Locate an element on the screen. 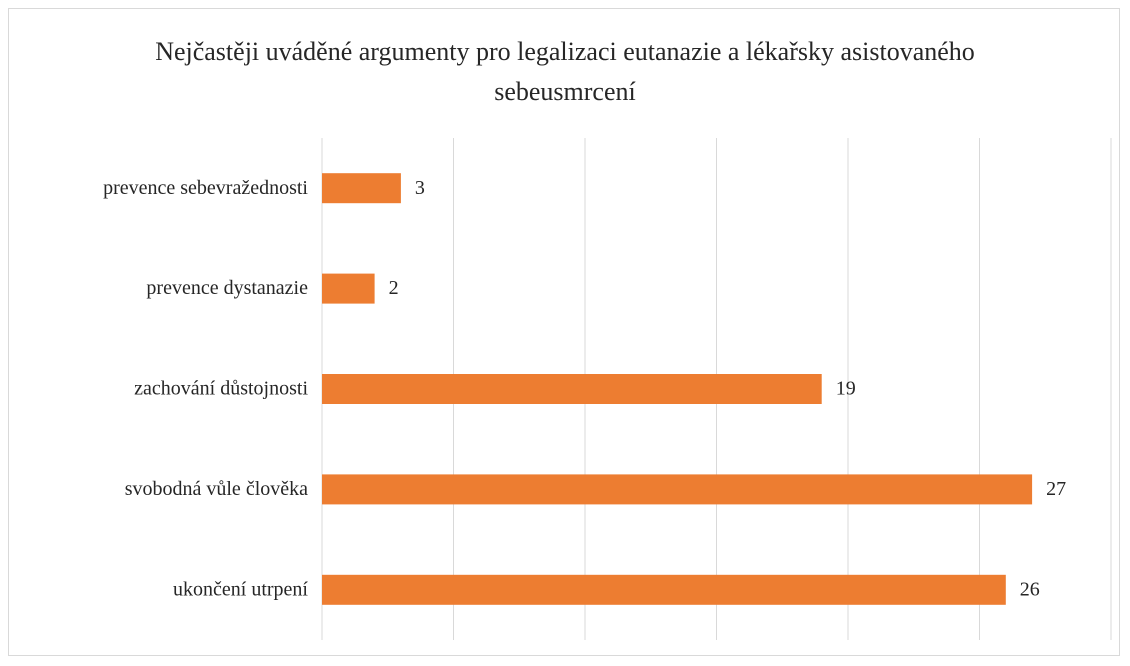  value-label: 27 is located at coordinates (1056, 489).